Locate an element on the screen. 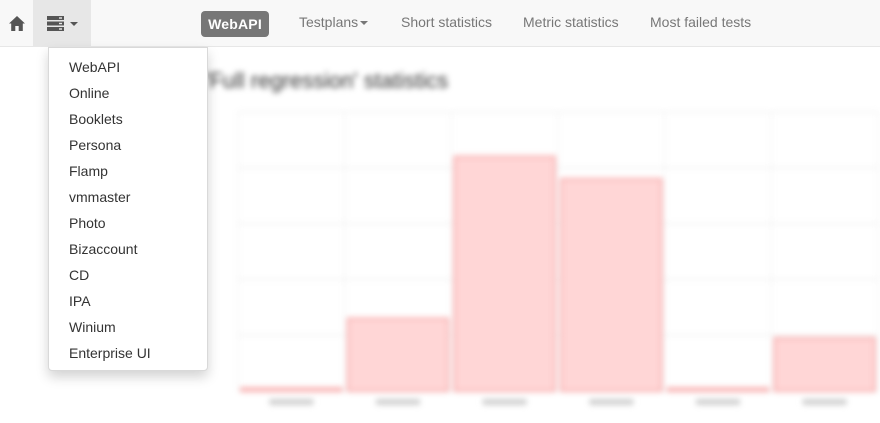 This screenshot has width=880, height=423. home-icon is located at coordinates (16, 23).